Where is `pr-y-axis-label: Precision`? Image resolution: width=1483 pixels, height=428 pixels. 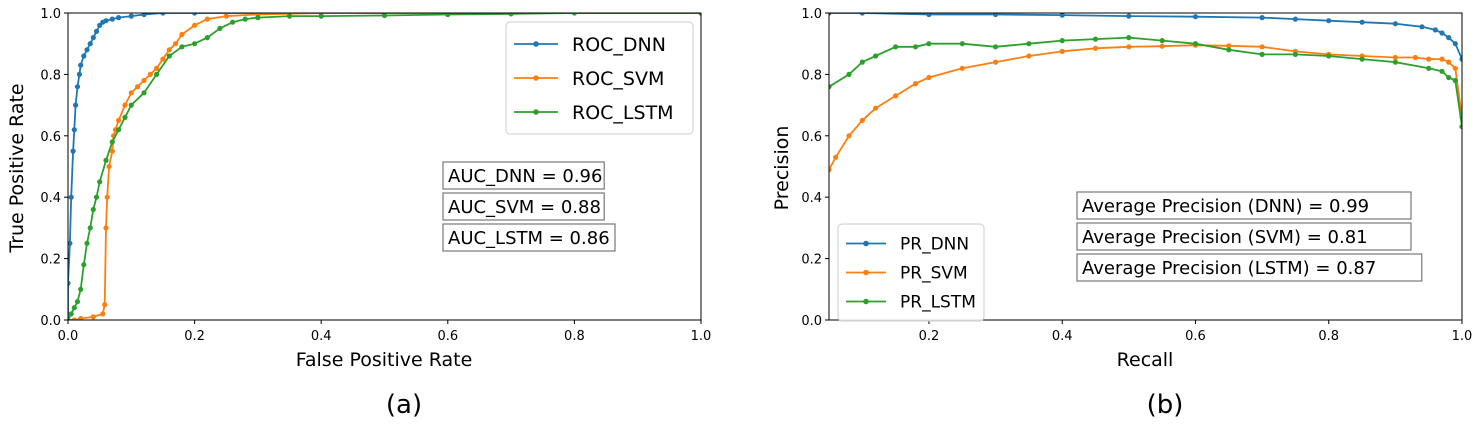
pr-y-axis-label: Precision is located at coordinates (782, 168).